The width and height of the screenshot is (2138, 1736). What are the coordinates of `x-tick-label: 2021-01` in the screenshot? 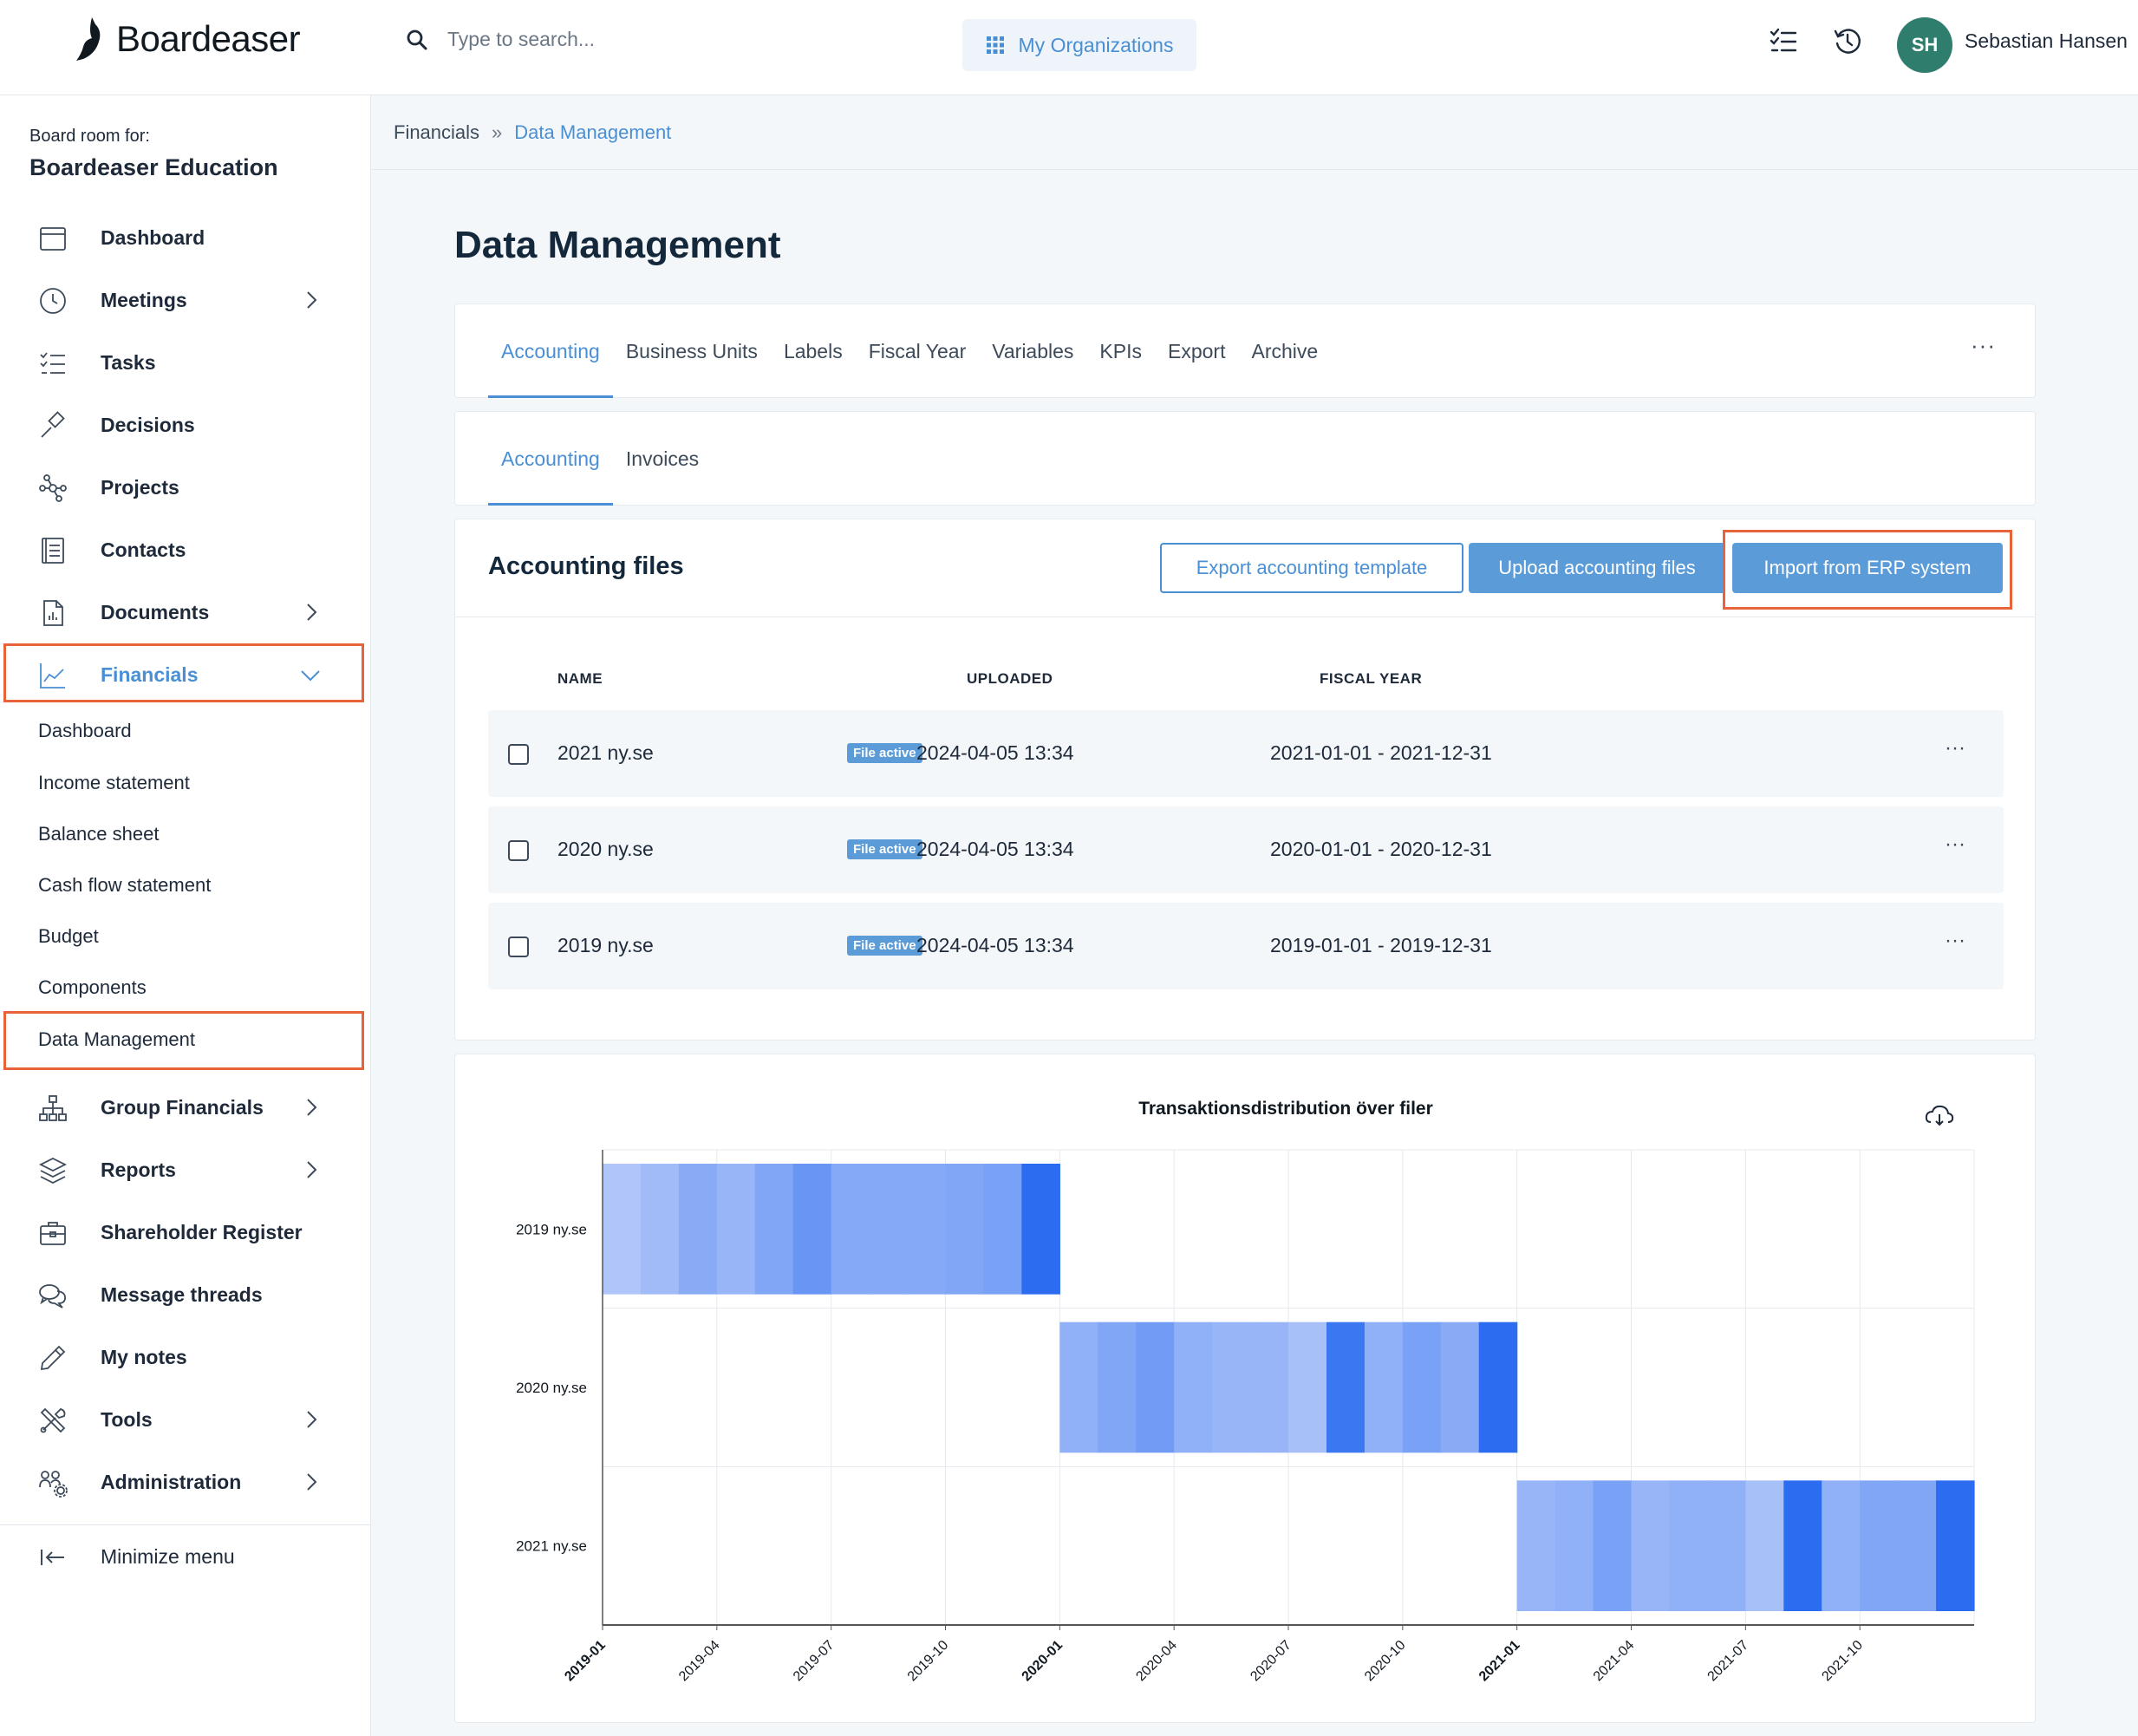 It's located at (1499, 1661).